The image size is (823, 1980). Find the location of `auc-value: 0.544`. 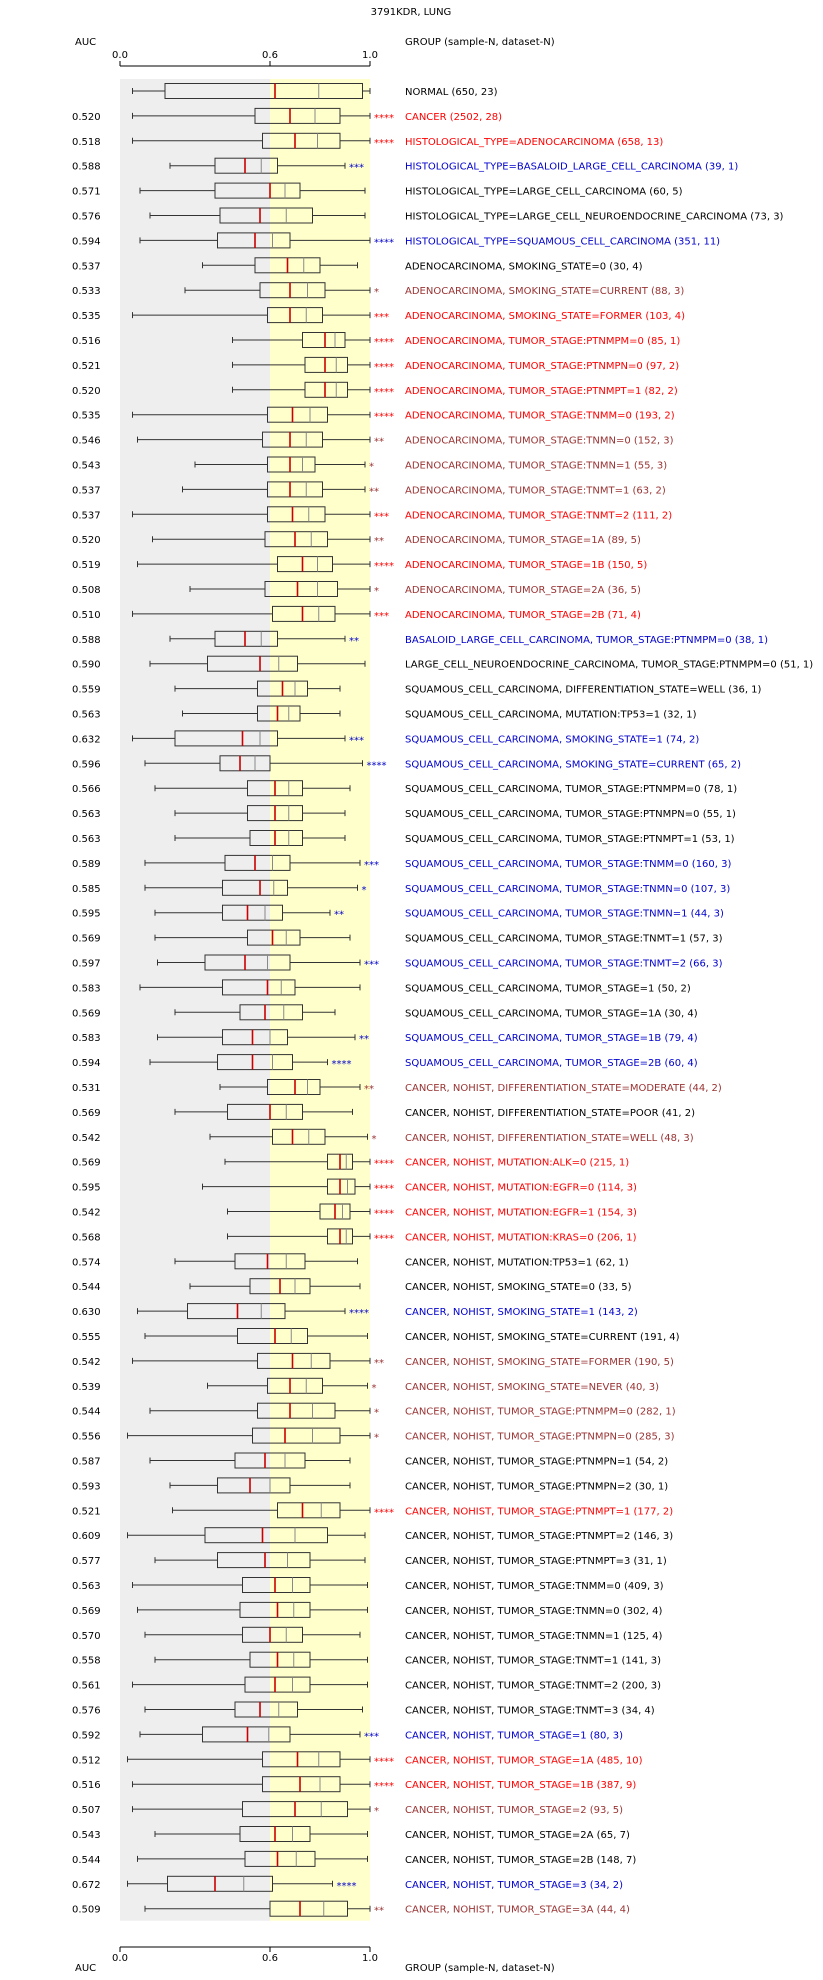

auc-value: 0.544 is located at coordinates (86, 1860).